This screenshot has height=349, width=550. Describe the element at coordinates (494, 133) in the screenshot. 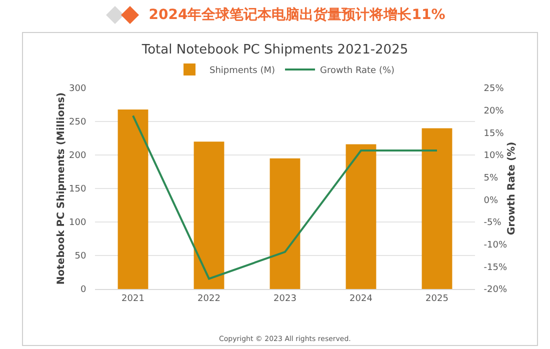

I see `y2-tick-label: 15%` at that location.